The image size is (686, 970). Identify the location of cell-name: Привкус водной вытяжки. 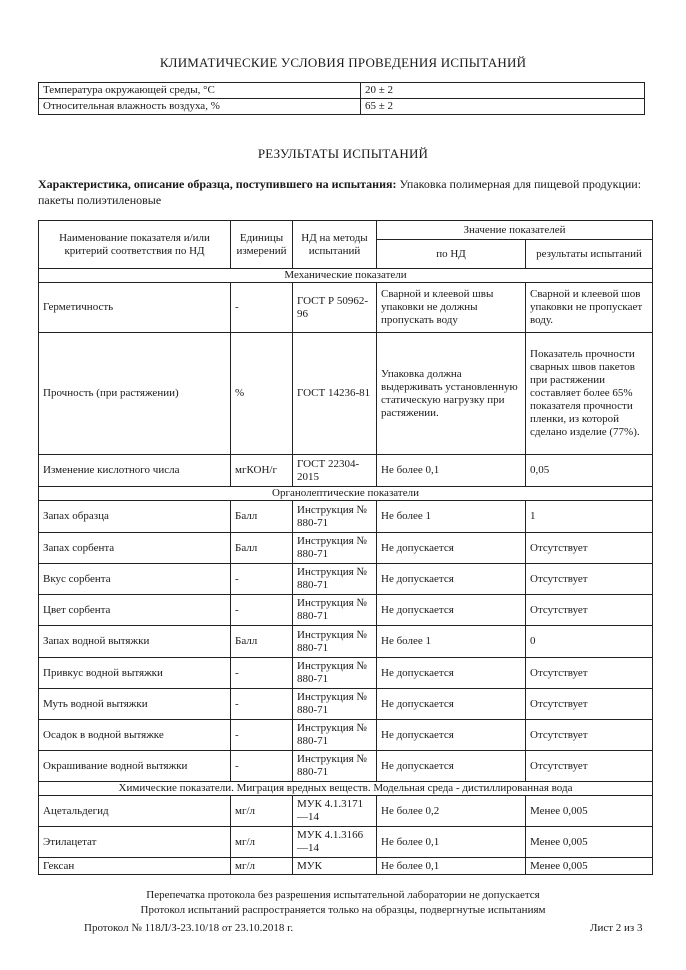
(134, 673).